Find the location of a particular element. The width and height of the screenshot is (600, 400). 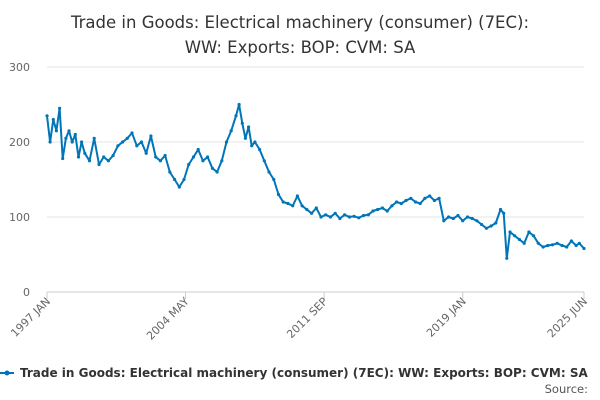

x-tick-label: 2019 JAN is located at coordinates (446, 317).